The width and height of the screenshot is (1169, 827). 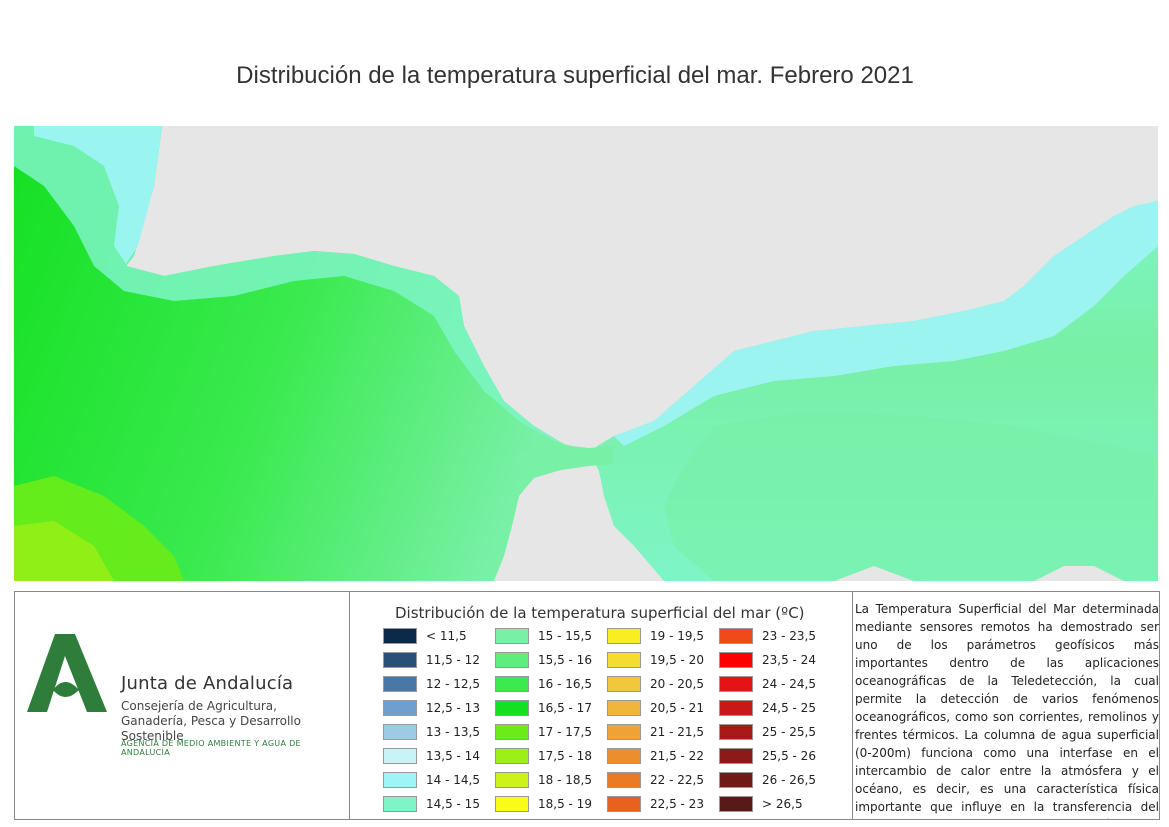 I want to click on mediterranean-warm-zone, so click(x=911, y=496).